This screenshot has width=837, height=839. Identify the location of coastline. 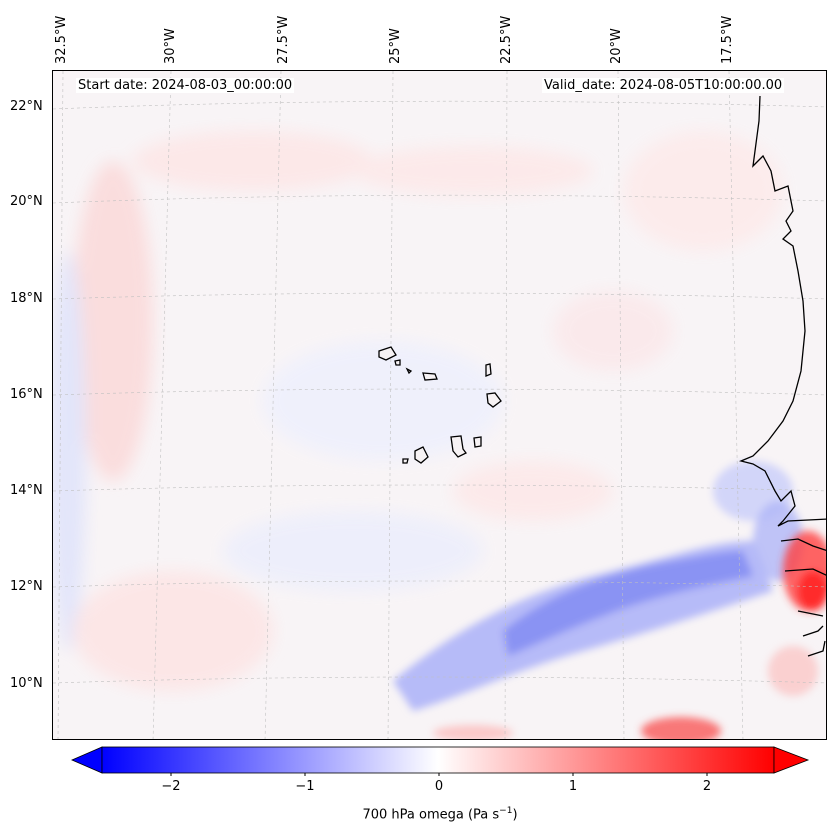
(782, 376).